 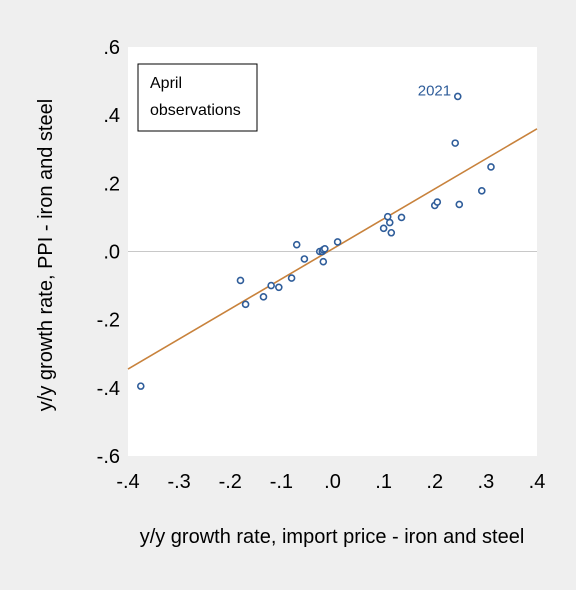 I want to click on legend-line-1: April, so click(x=166, y=83).